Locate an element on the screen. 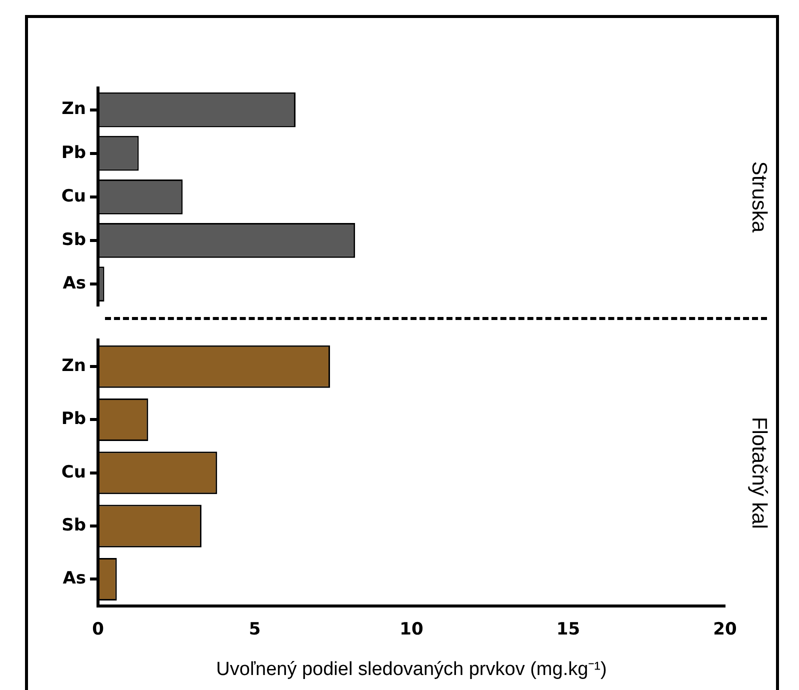 The image size is (799, 690). x-axis-title: Uvoľnený podiel sledovaných prvkov (mg.kg⁻¹) is located at coordinates (411, 669).